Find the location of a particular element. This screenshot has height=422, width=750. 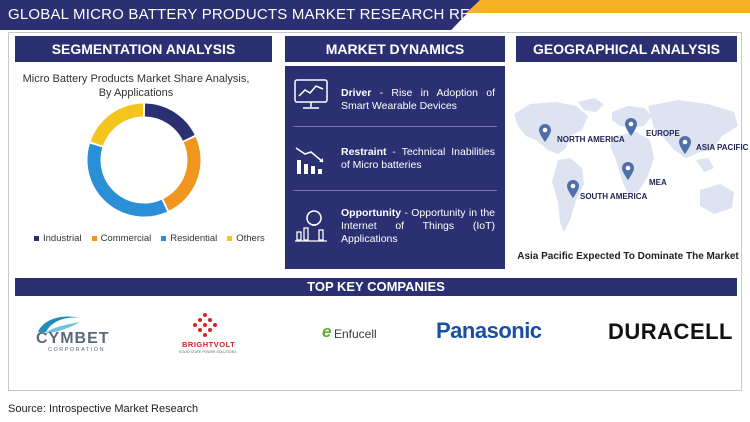

restraint-sep: - is located at coordinates (394, 152).